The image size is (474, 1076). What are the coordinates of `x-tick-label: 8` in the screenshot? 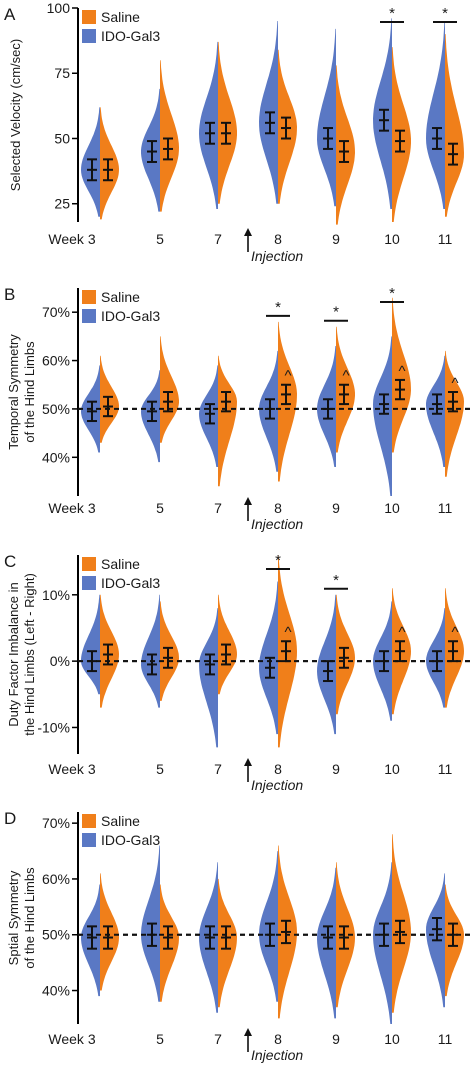 It's located at (278, 769).